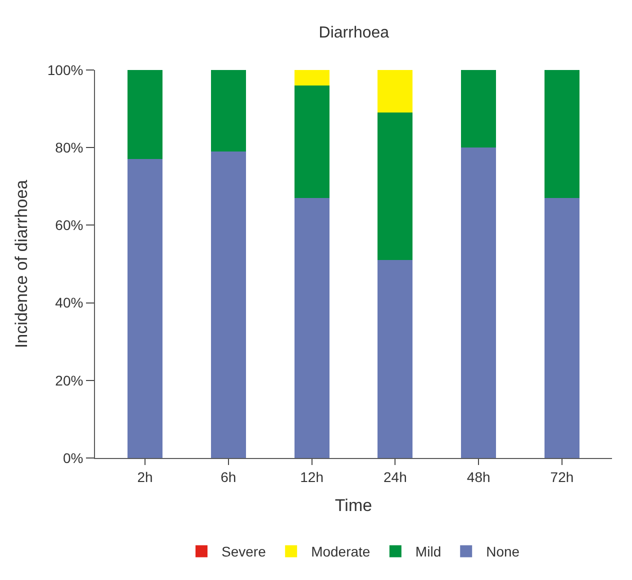  I want to click on x-tick-label: 24h, so click(395, 476).